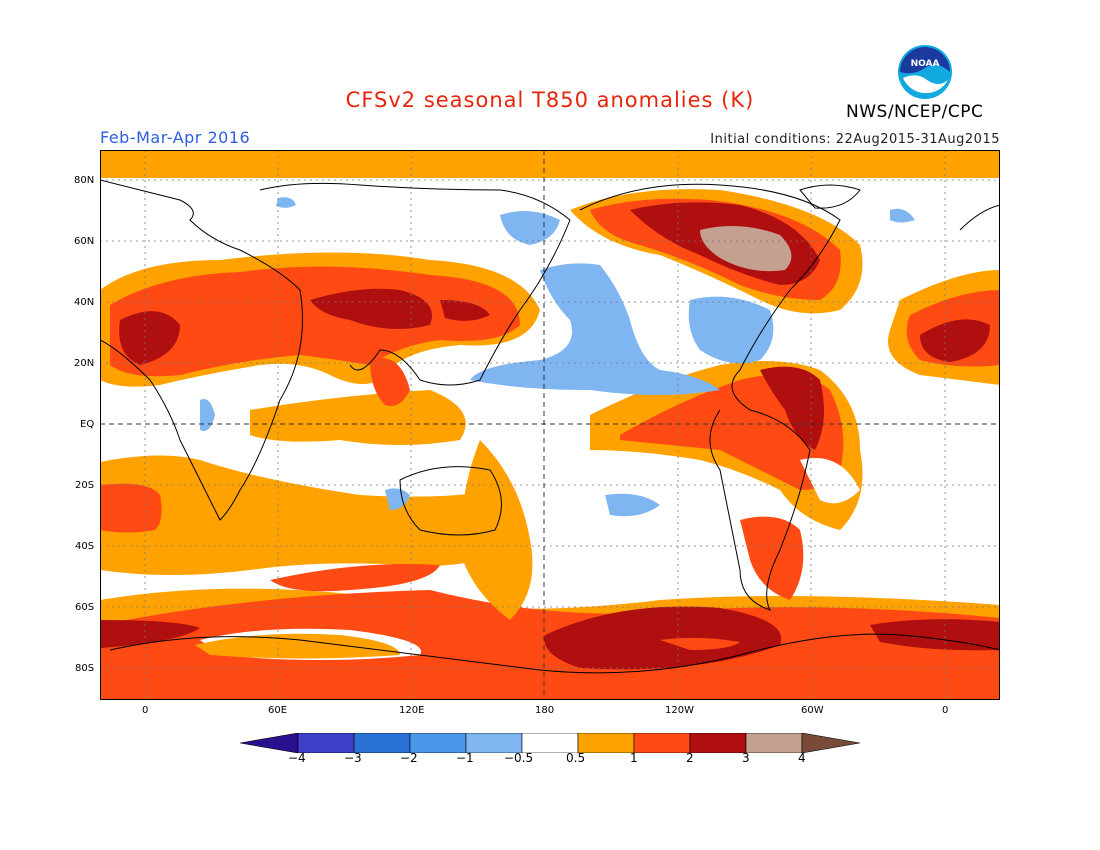  Describe the element at coordinates (84, 180) in the screenshot. I see `lat-label-80n: 80N` at that location.